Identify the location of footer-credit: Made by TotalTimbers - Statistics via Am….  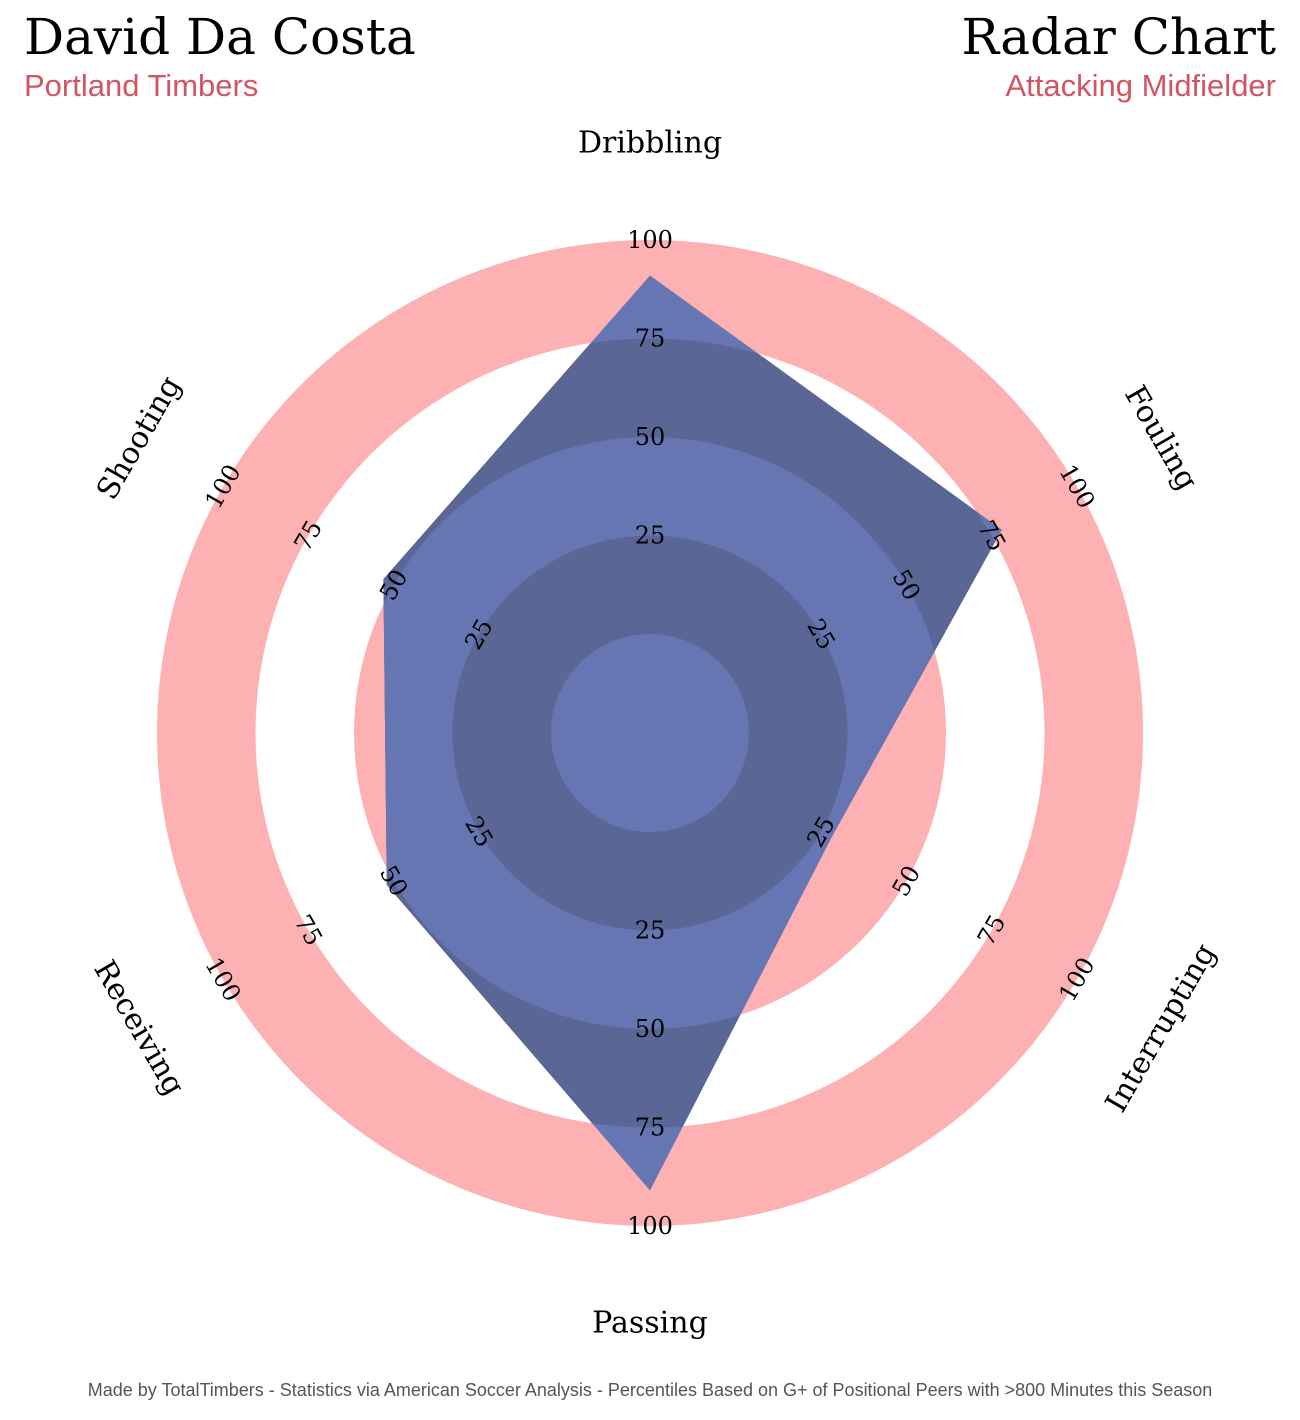
(650, 1390).